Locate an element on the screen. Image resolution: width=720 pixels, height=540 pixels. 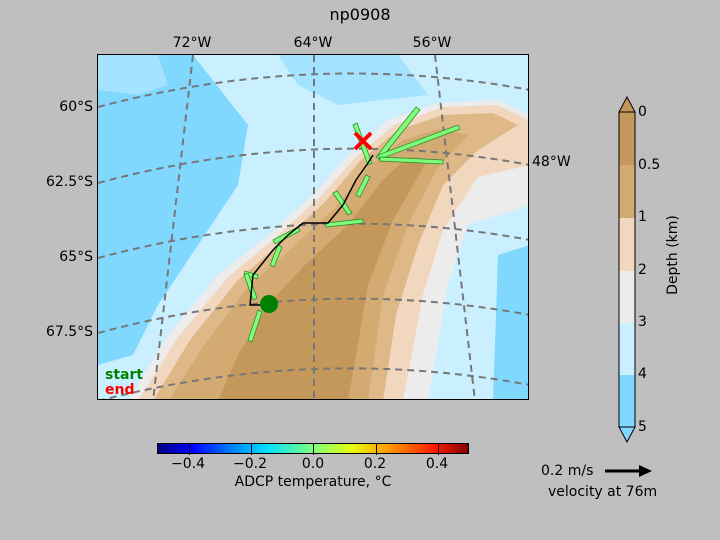
parallel-60s is located at coordinates (313, 90).